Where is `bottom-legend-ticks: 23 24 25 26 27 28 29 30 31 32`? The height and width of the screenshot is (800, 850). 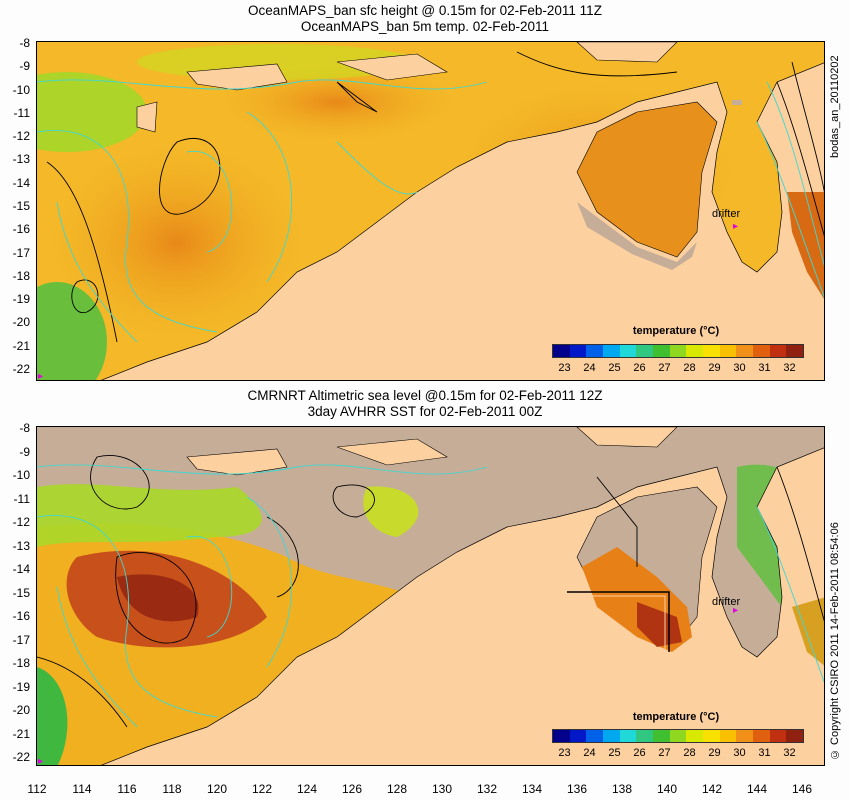
bottom-legend-ticks: 23 24 25 26 27 28 29 30 31 32 is located at coordinates (677, 753).